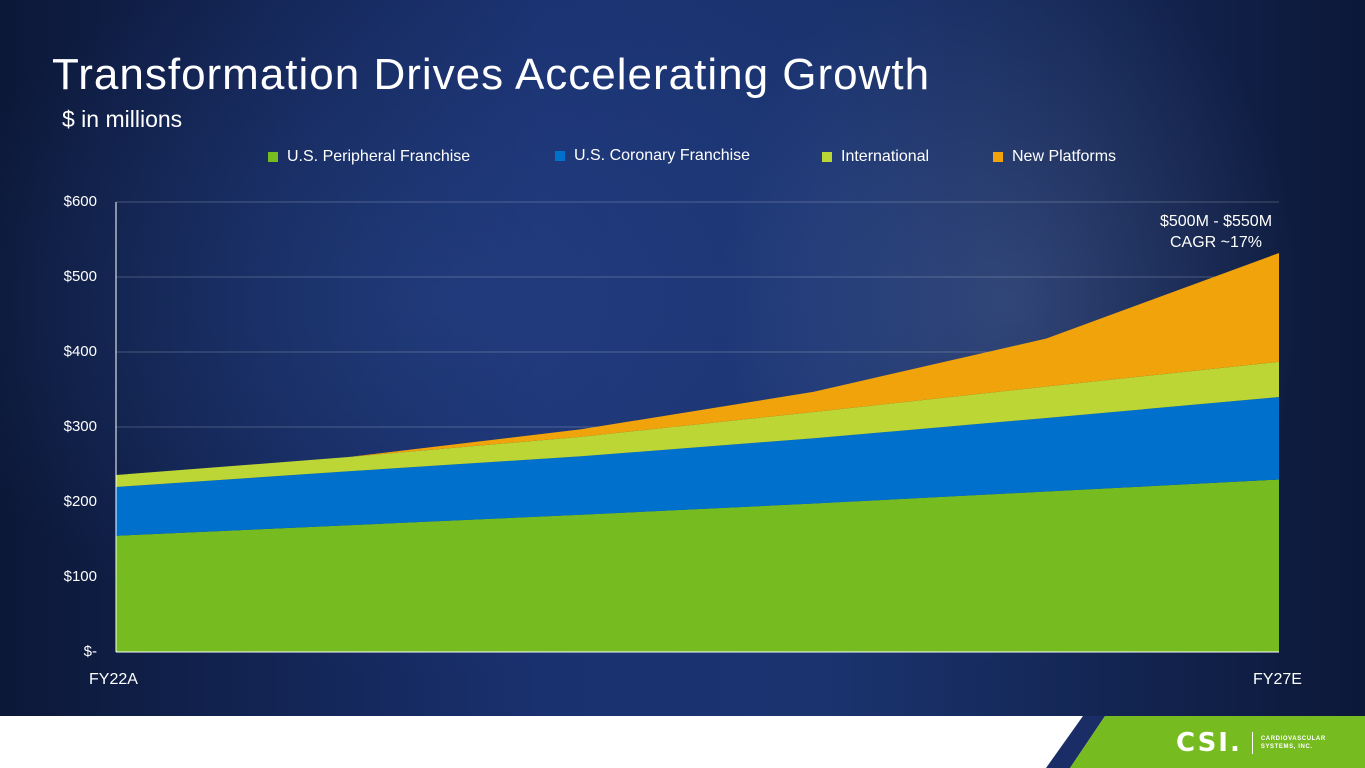 Image resolution: width=1365 pixels, height=768 pixels. Describe the element at coordinates (885, 156) in the screenshot. I see `legend-label: International` at that location.